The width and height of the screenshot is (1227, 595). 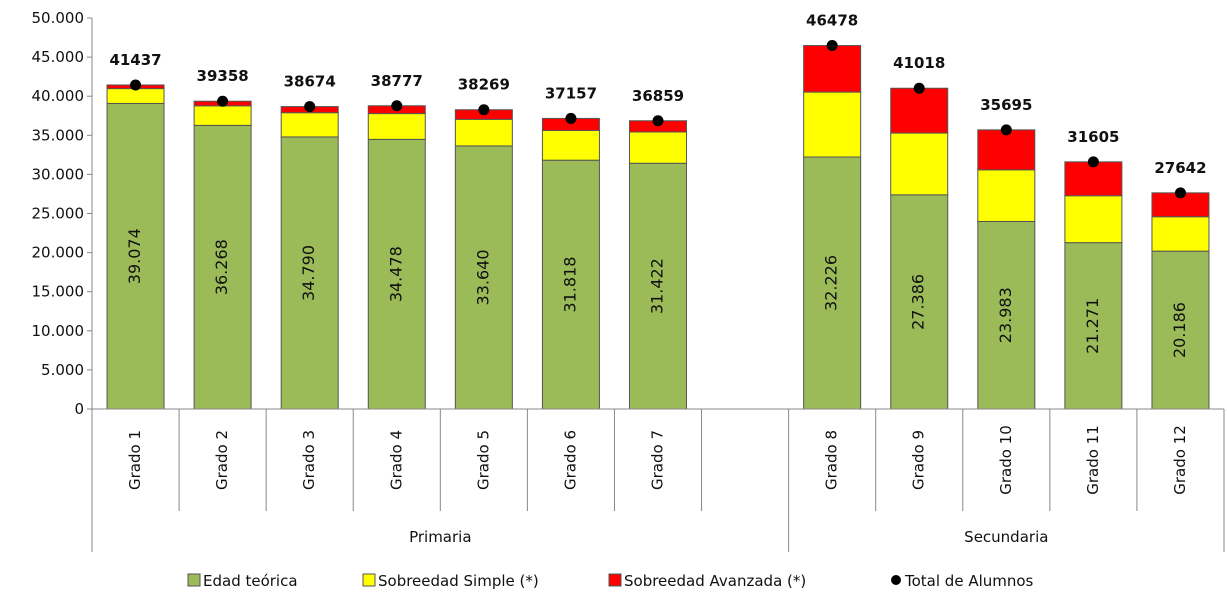 I want to click on bar-value-label: 31.818, so click(x=569, y=285).